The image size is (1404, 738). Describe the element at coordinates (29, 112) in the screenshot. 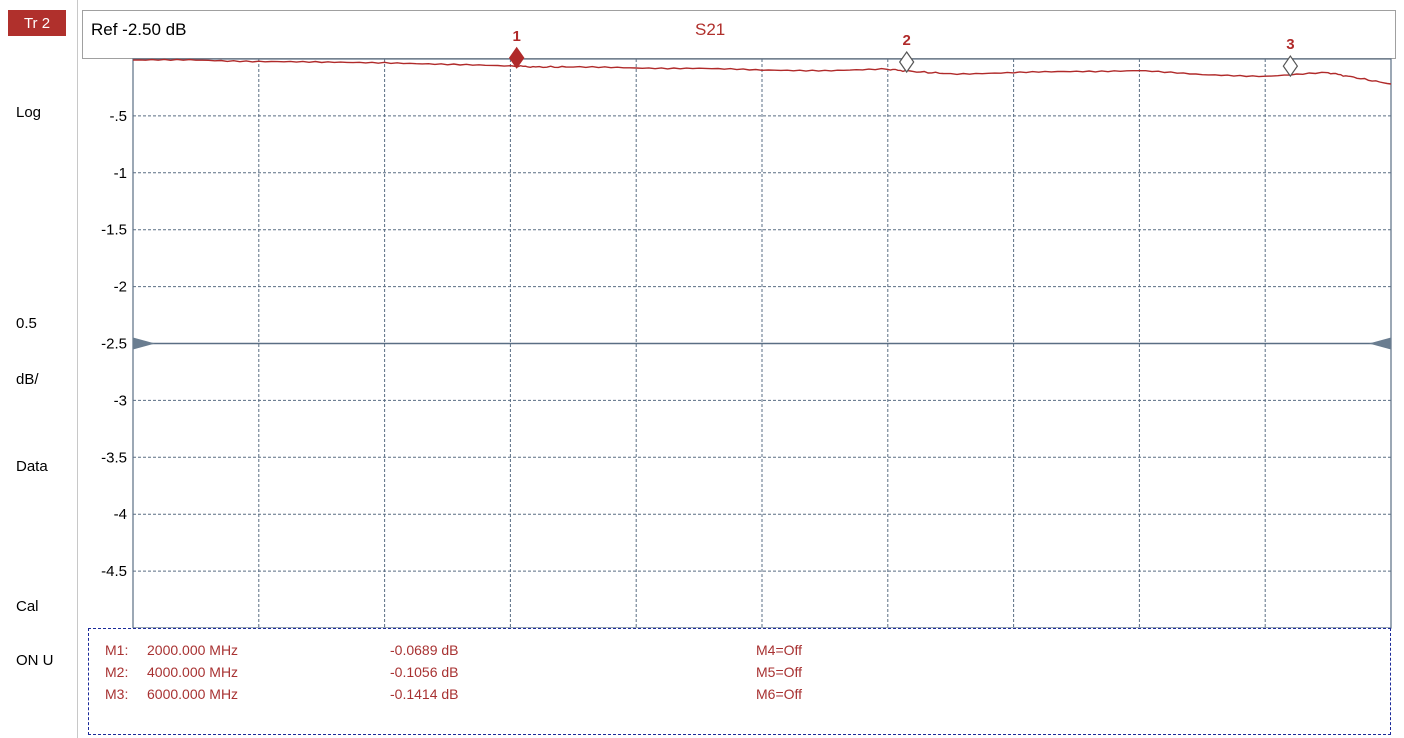

I see `format-label: Log` at that location.